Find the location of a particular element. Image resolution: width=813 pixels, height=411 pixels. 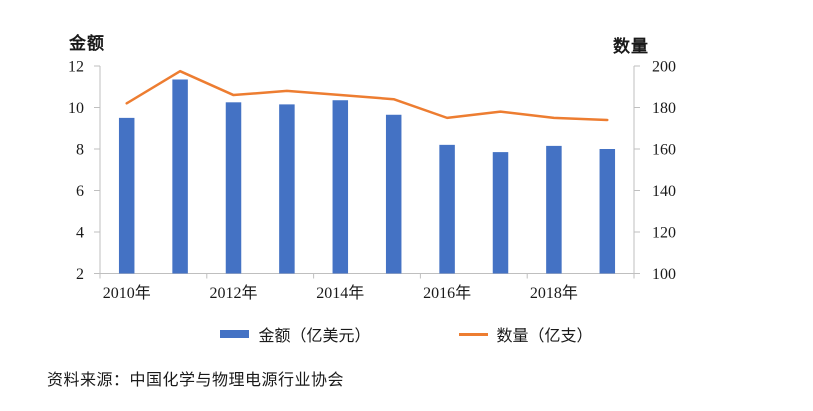

left-axis-tick-label: 6 is located at coordinates (80, 191).